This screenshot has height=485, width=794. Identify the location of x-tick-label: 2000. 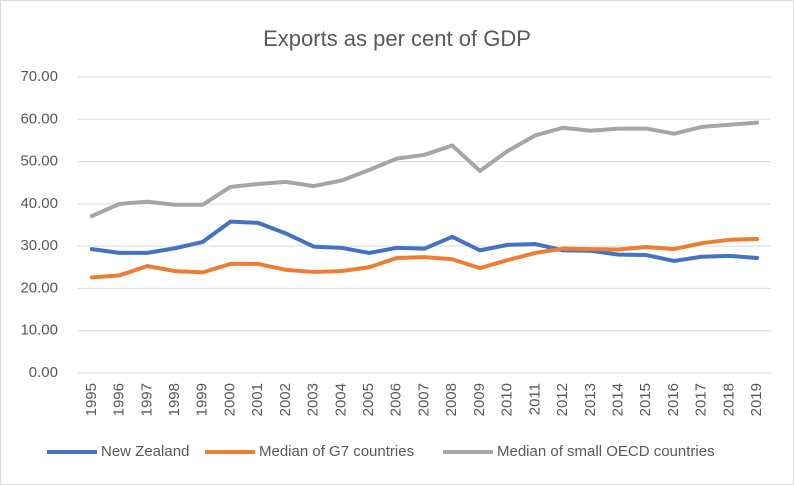
(229, 399).